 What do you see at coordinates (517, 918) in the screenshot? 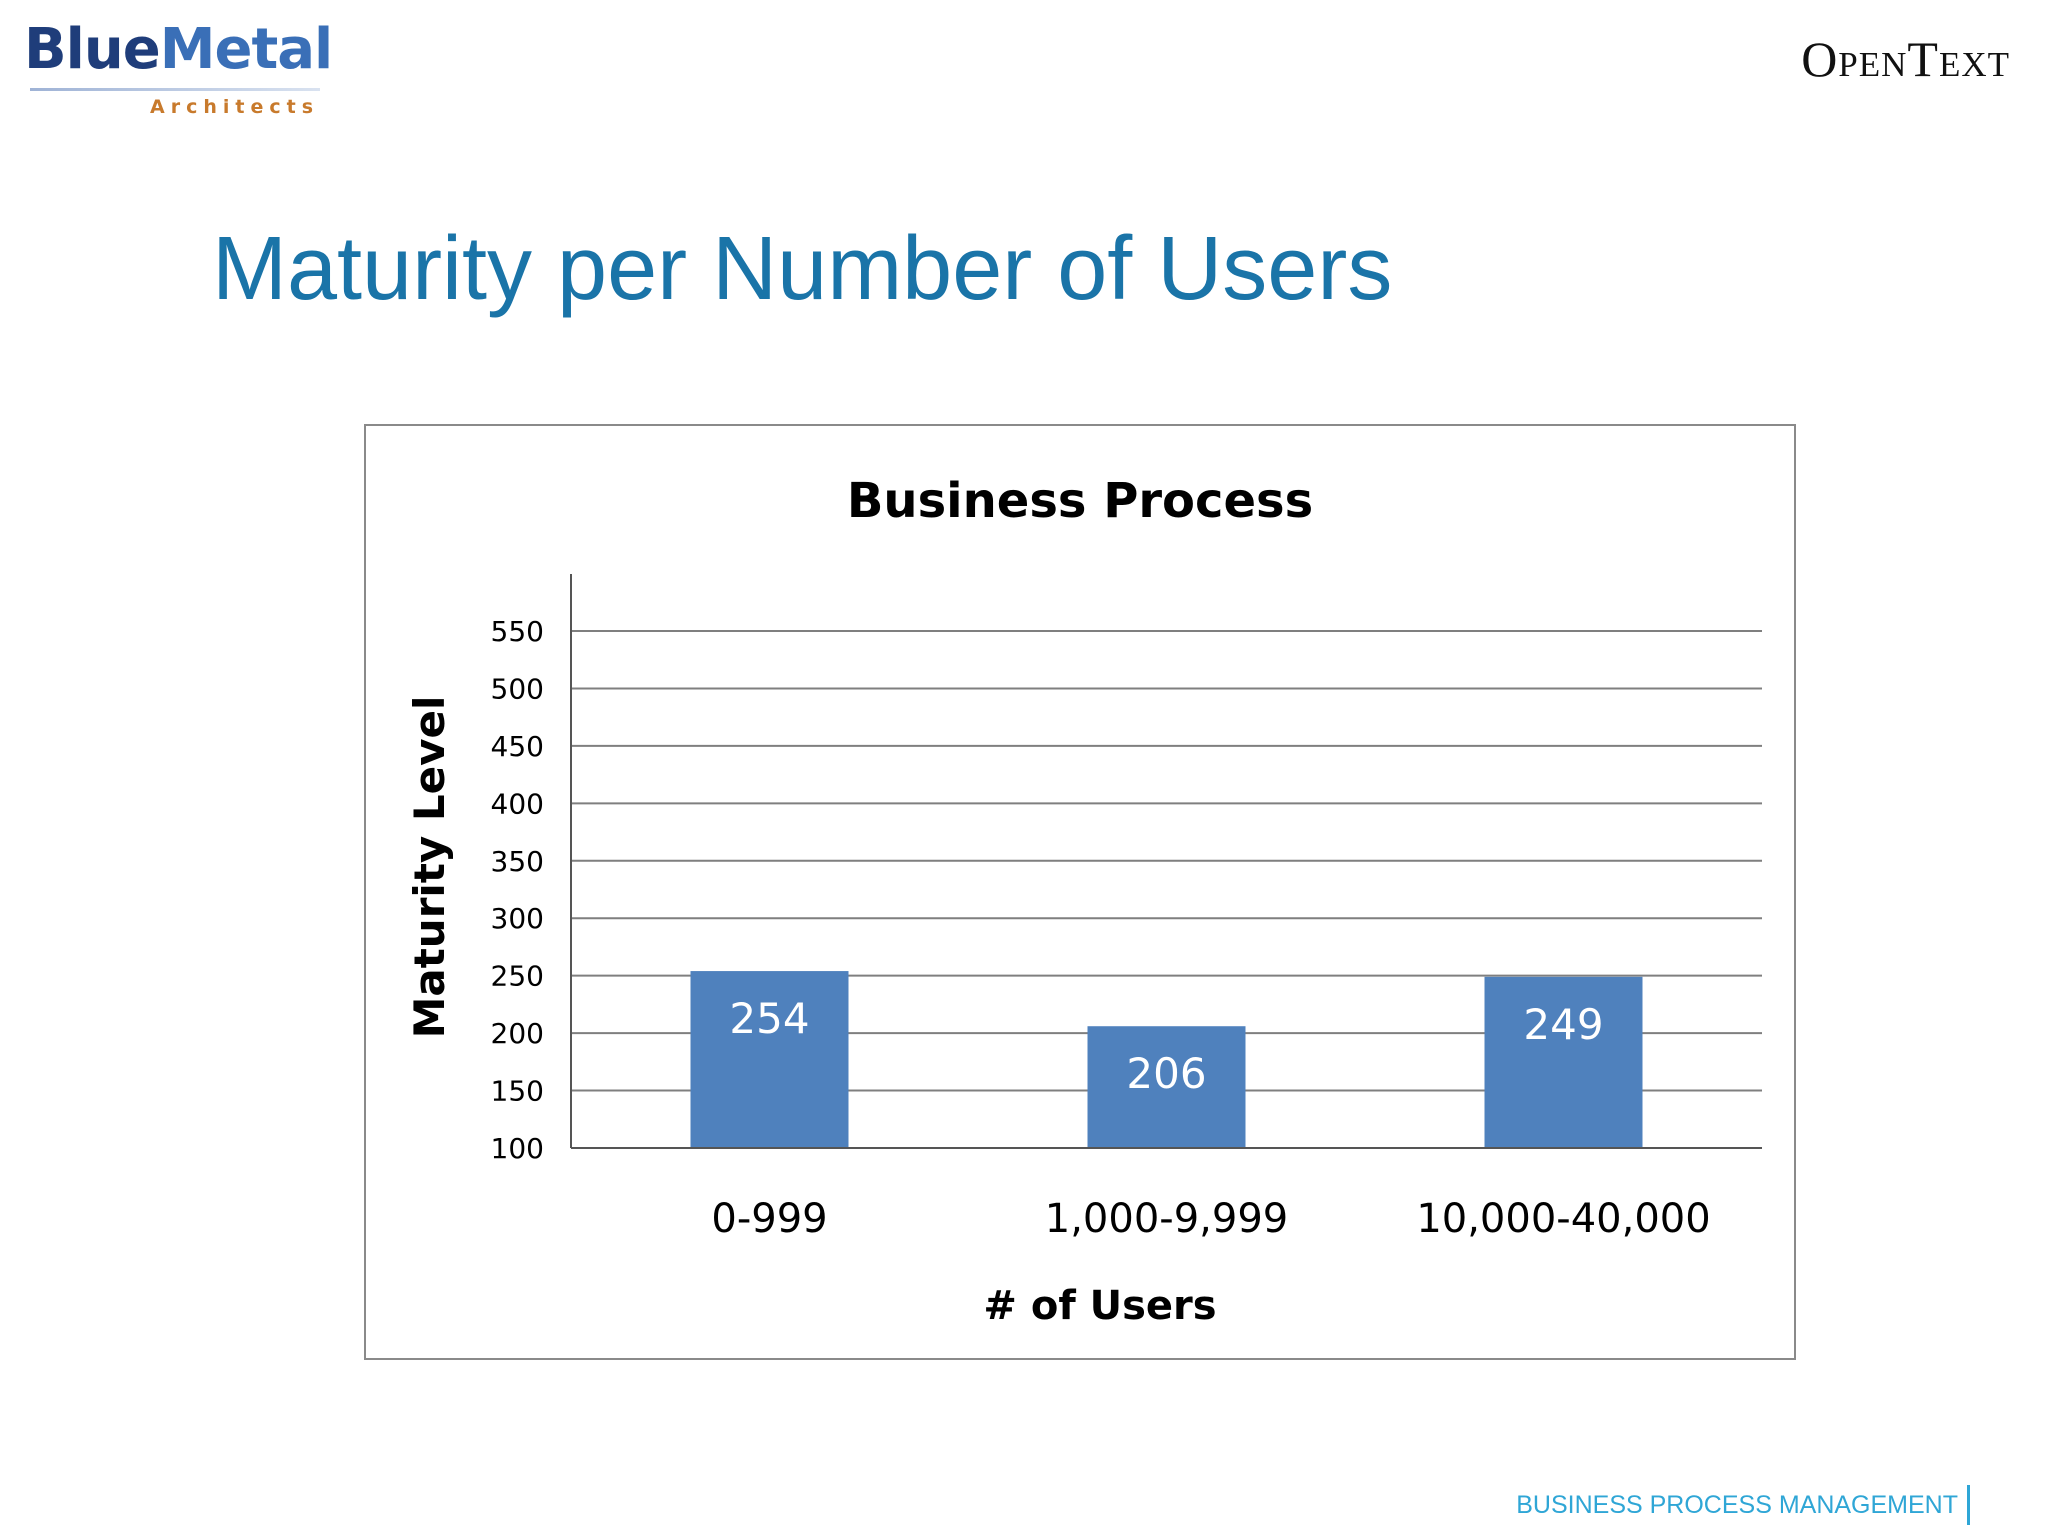
I see `y-tick-label: 300` at bounding box center [517, 918].